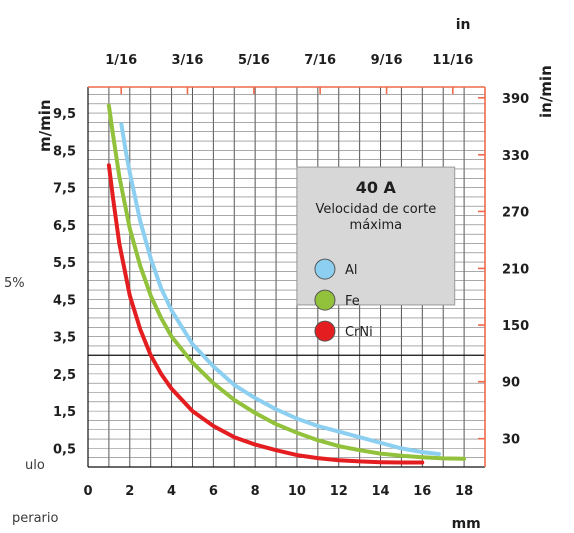 This screenshot has height=533, width=574. What do you see at coordinates (325, 300) in the screenshot?
I see `legend-swatch-fe` at bounding box center [325, 300].